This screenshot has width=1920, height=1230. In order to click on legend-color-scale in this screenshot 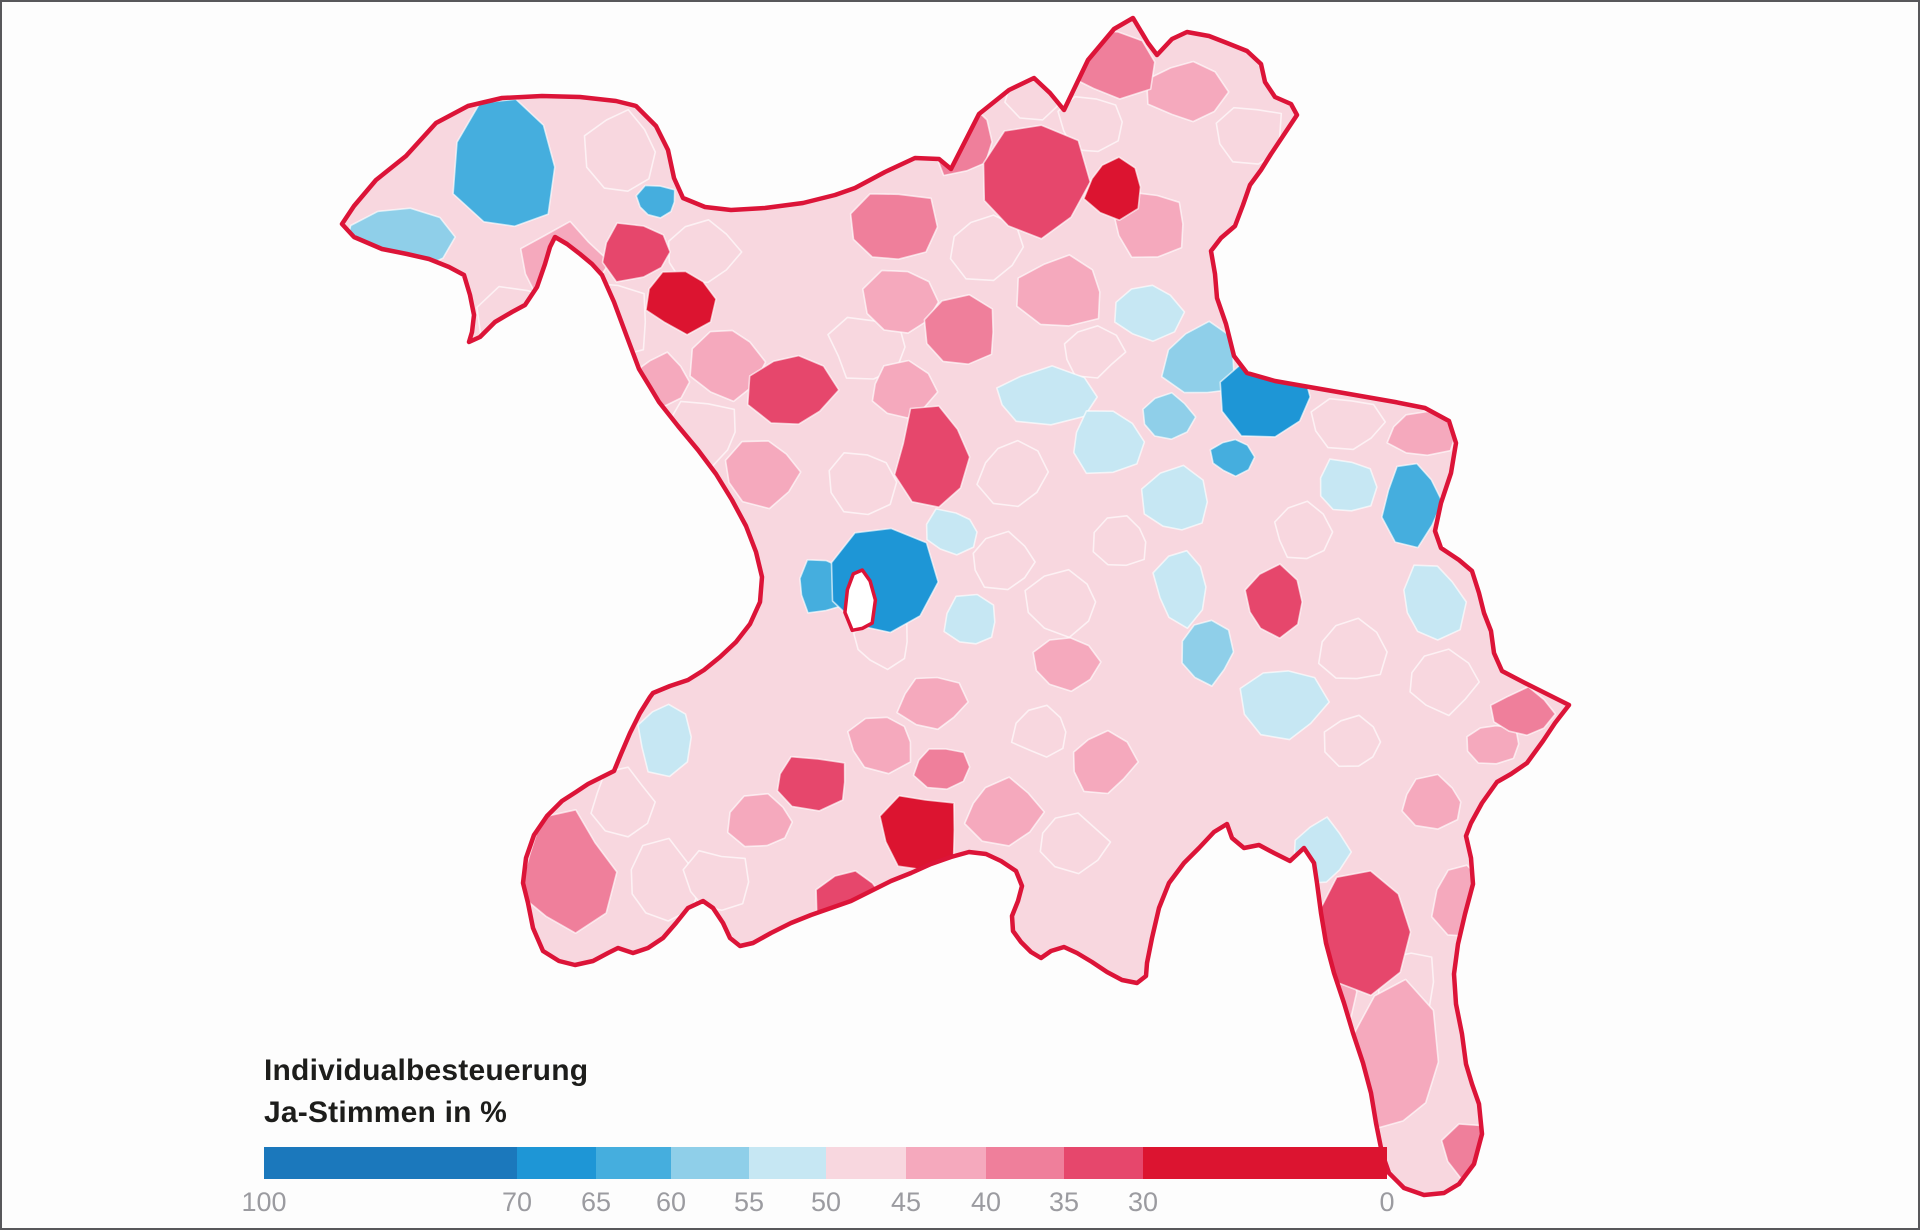, I will do `click(825, 1163)`.